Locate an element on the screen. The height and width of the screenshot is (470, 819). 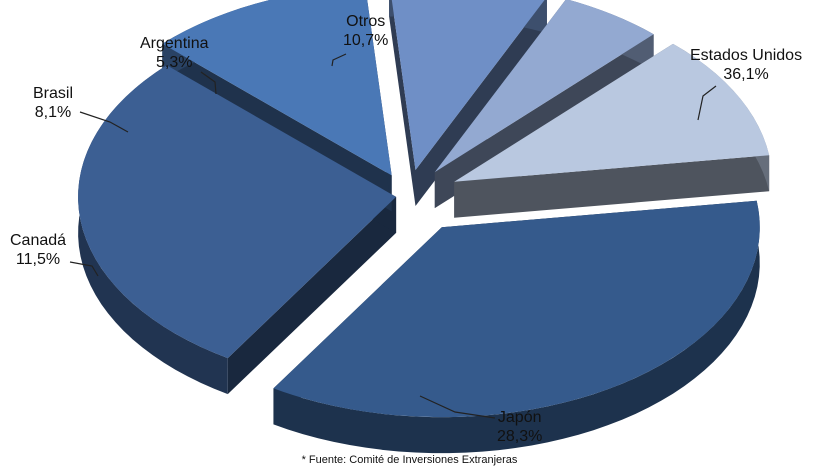
label-otros: Otros 10,7% is located at coordinates (365, 31).